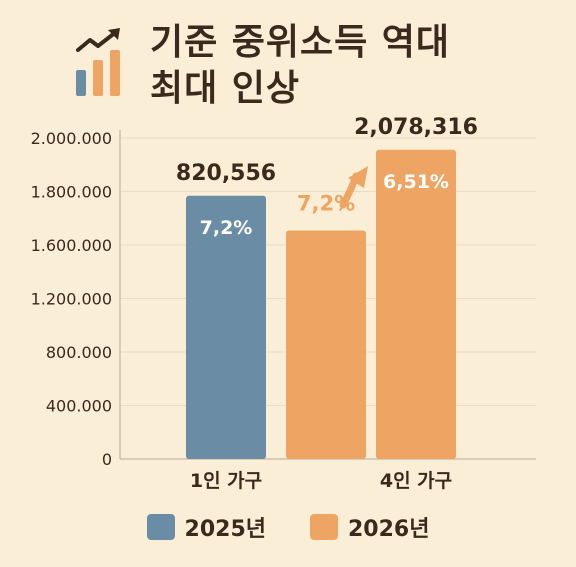 The height and width of the screenshot is (567, 576). I want to click on x-category-label: 4인 가구, so click(416, 481).